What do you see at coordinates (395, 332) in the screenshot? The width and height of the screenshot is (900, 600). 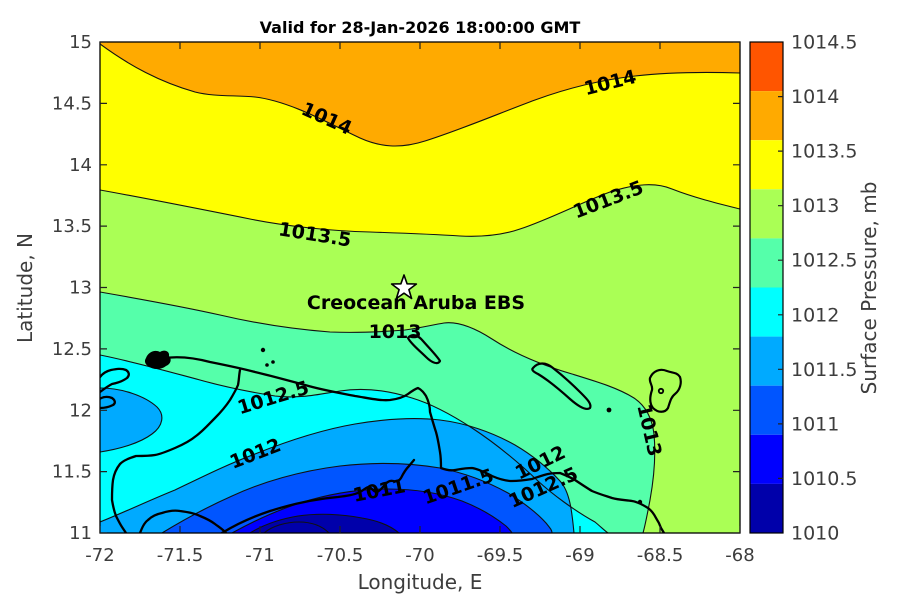 I see `contour-label-1013-center: 1013` at bounding box center [395, 332].